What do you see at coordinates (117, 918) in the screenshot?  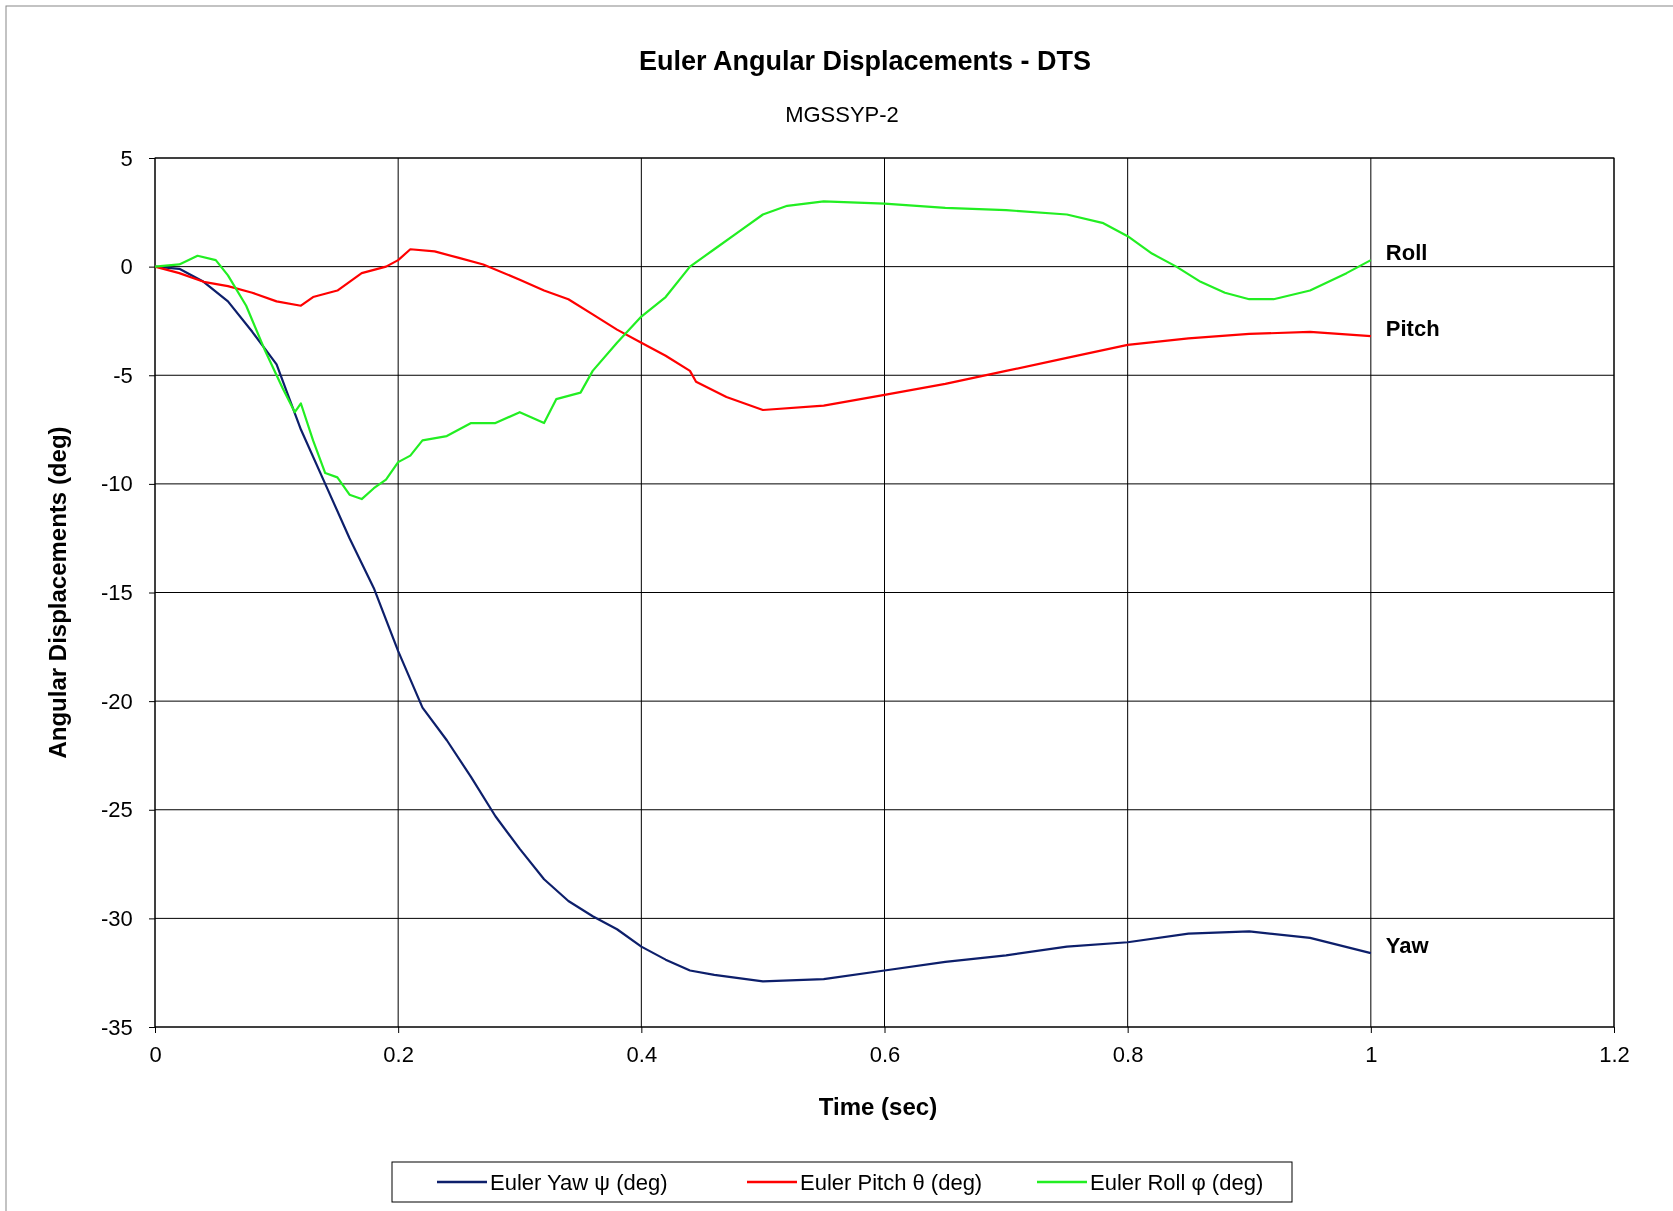 I see `y-tick-label: -30` at bounding box center [117, 918].